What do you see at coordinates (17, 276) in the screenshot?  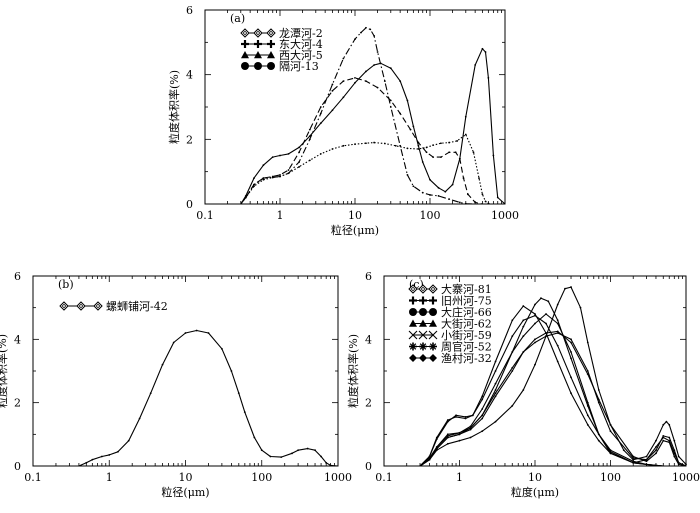 I see `y-tick-label: 6` at bounding box center [17, 276].